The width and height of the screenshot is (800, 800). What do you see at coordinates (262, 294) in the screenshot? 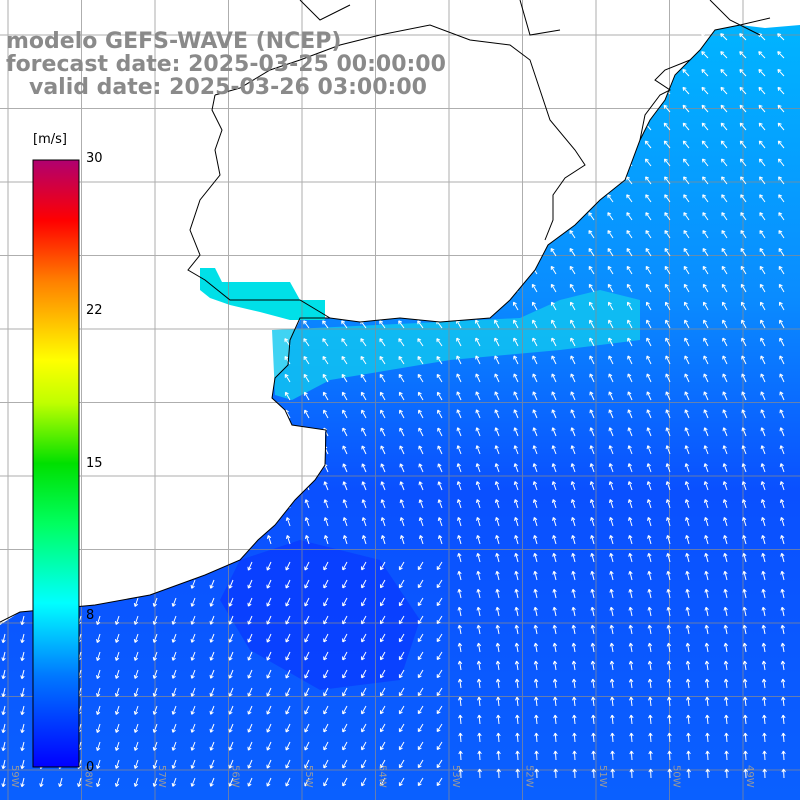
I see `estuary-water` at bounding box center [262, 294].